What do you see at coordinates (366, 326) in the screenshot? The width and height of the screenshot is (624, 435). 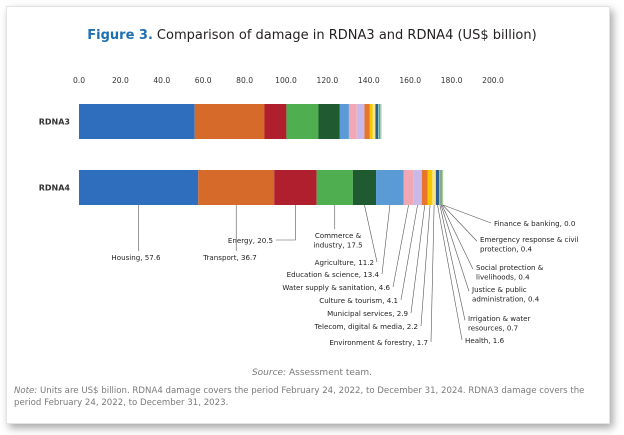 I see `data-label-text: Telecom, digital & media, 2.2` at bounding box center [366, 326].